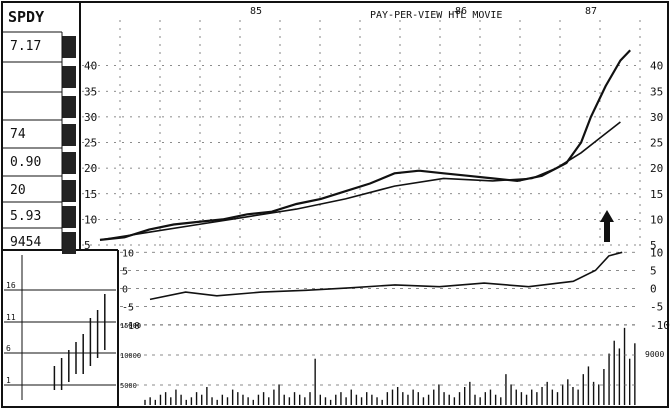  I want to click on indicator-tick-left: -10, so click(131, 326).